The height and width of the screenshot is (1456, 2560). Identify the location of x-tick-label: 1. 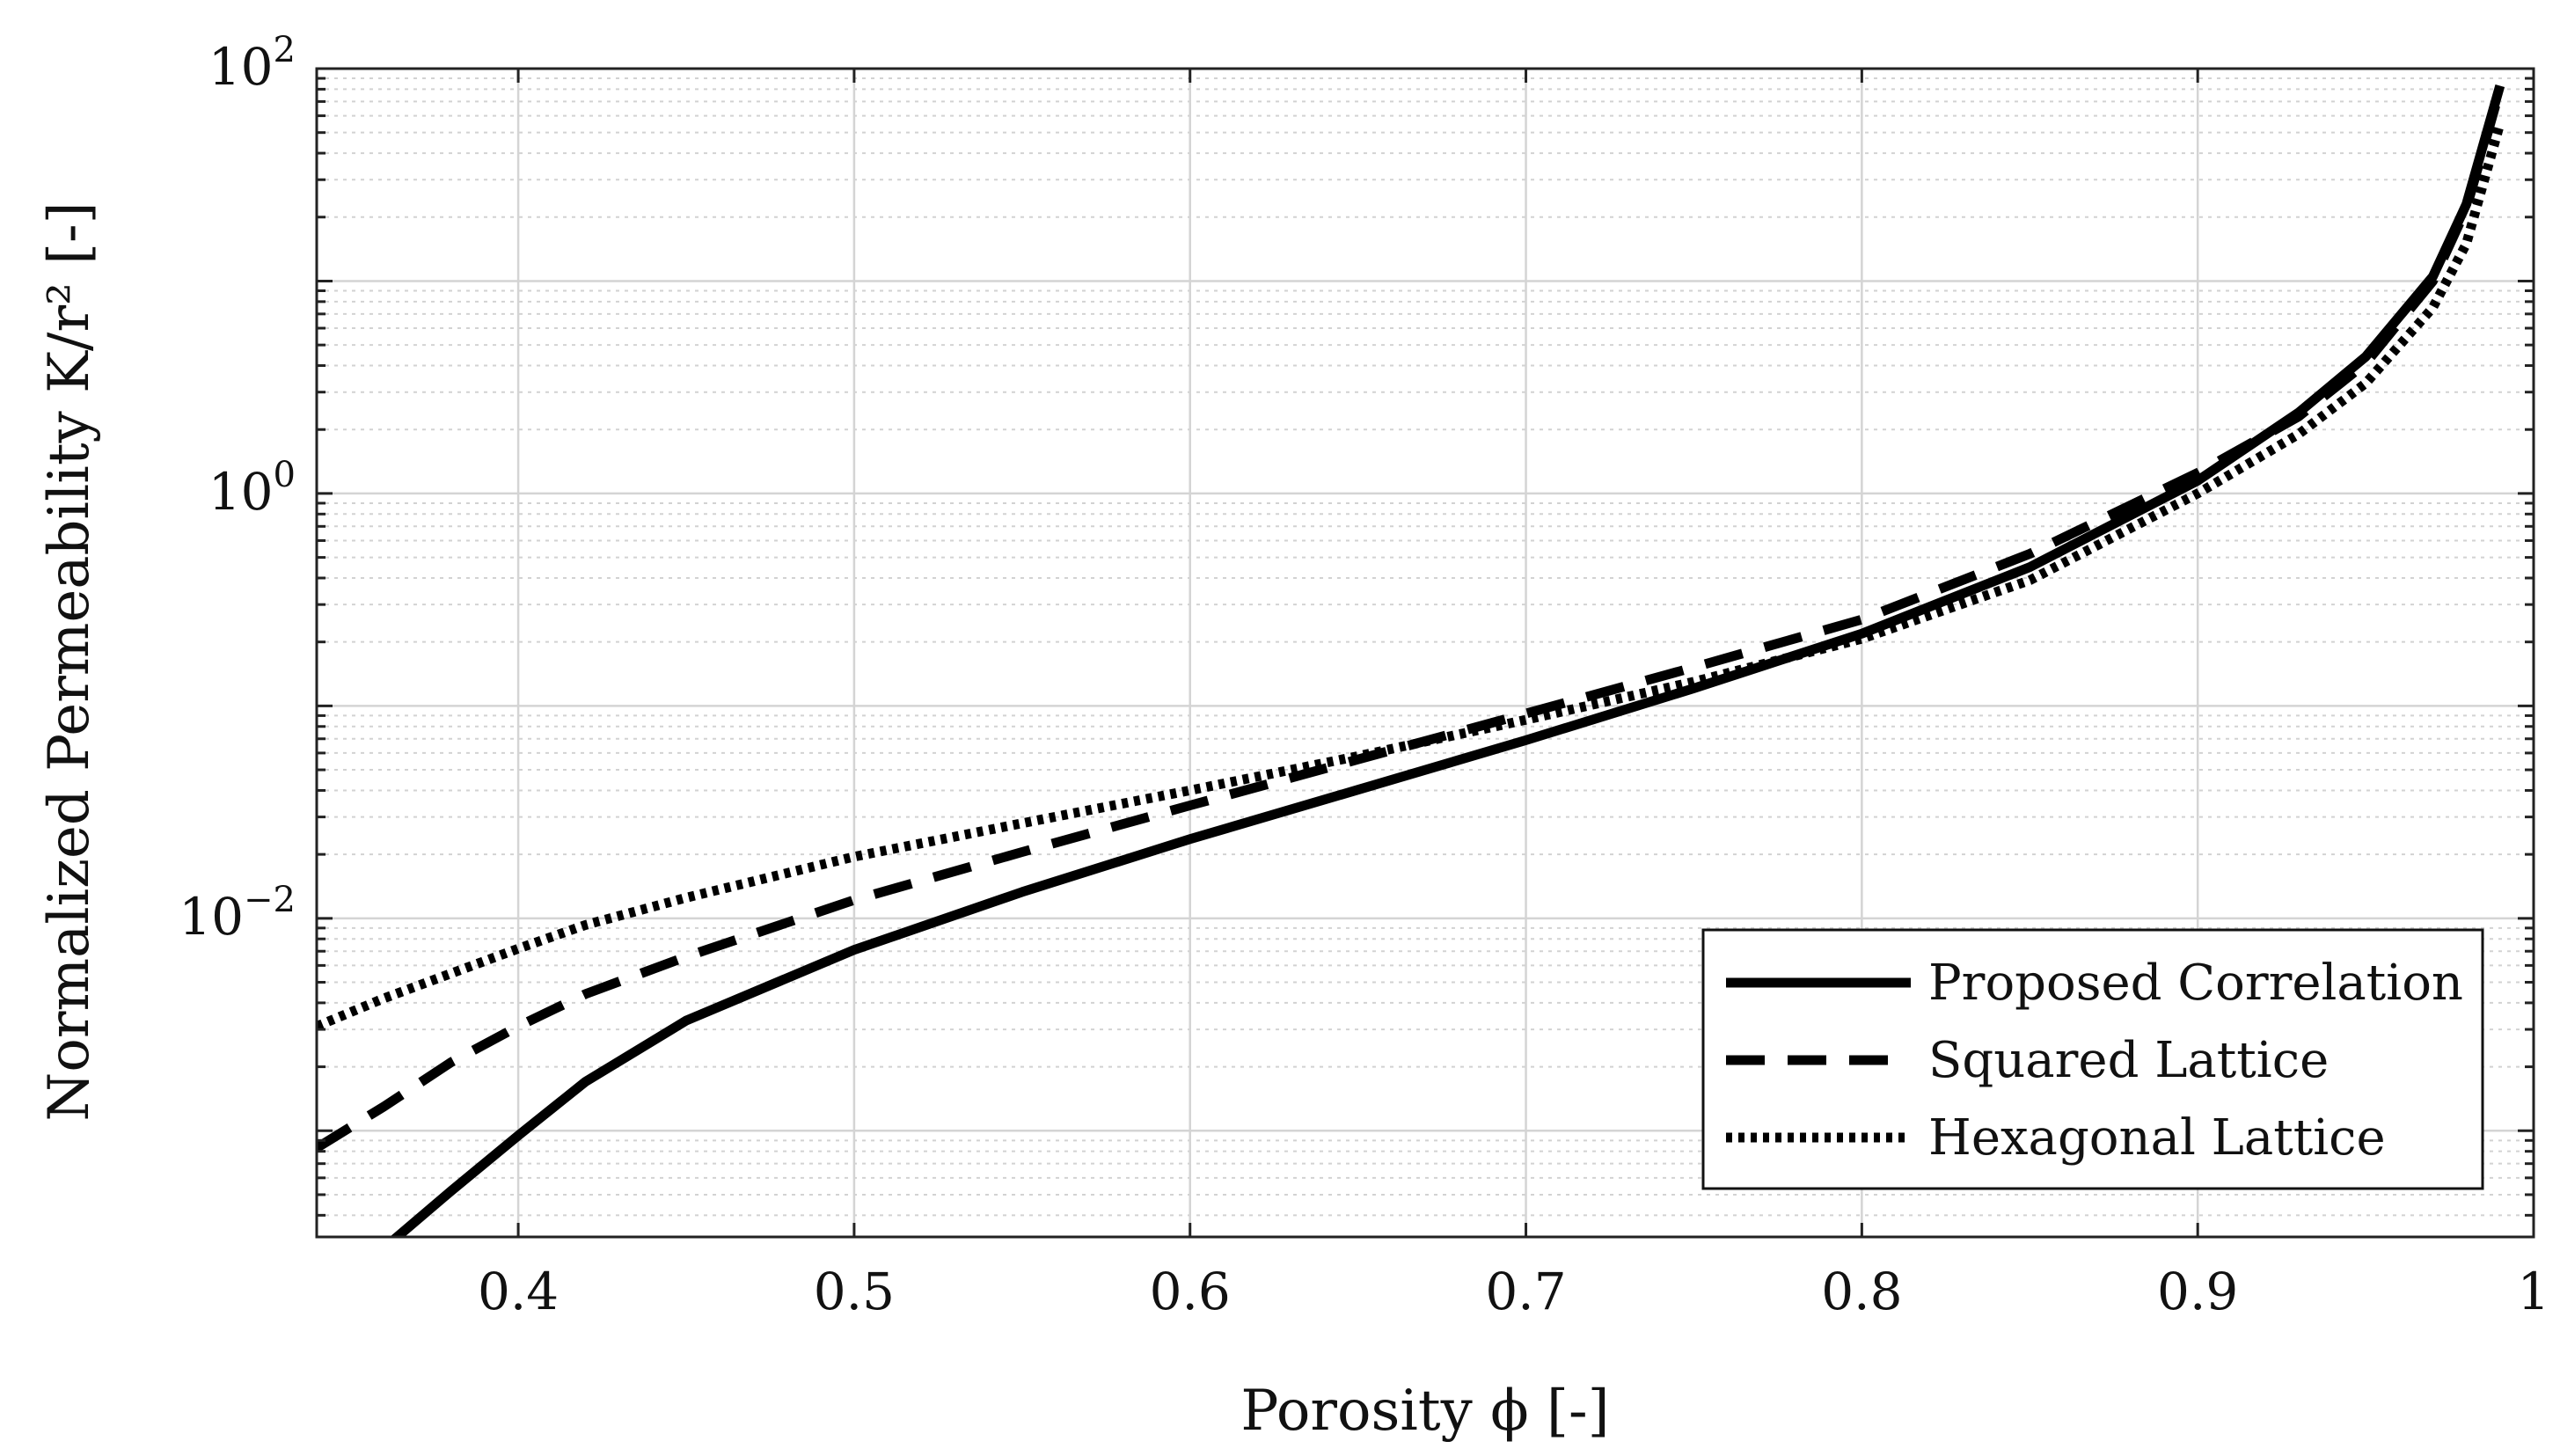
(2534, 1291).